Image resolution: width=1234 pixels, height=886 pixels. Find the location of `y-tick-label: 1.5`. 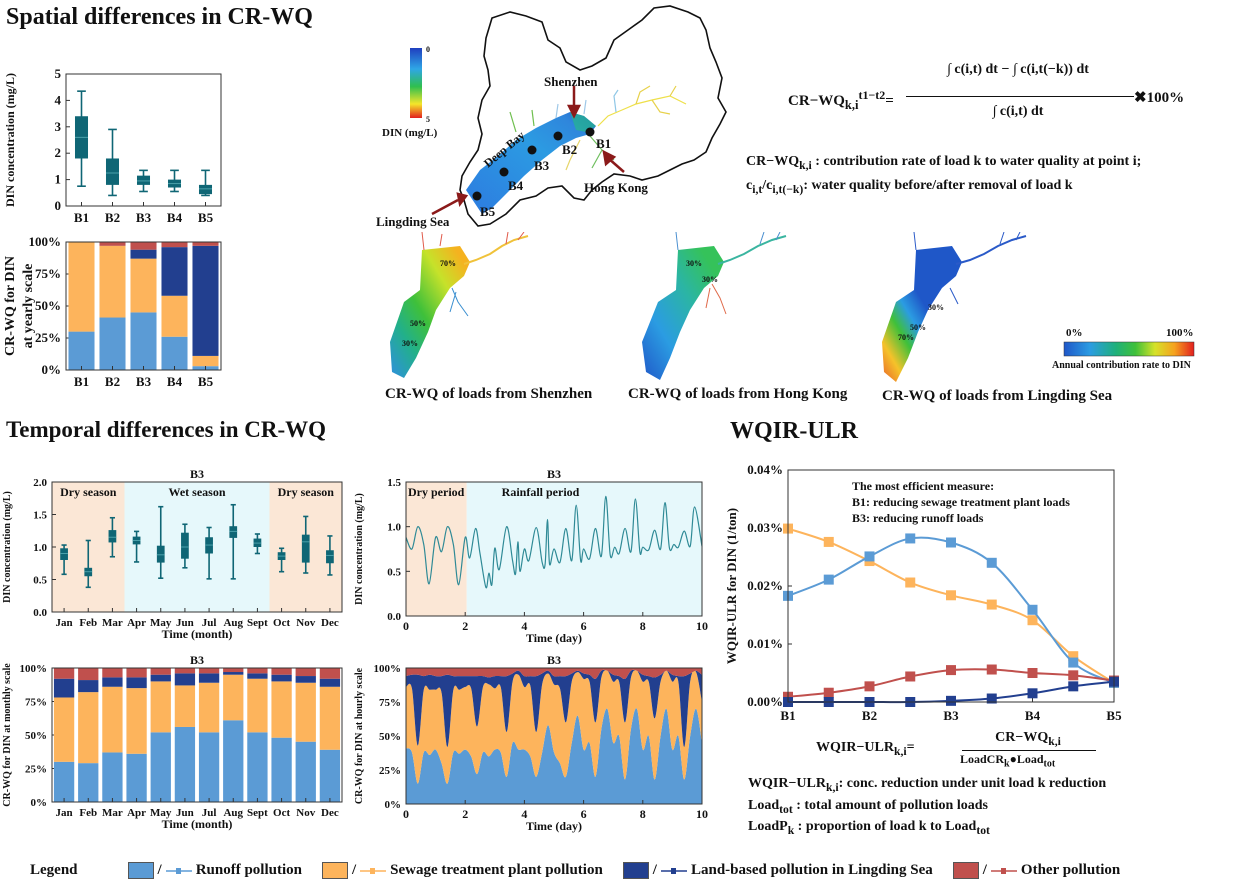

y-tick-label: 1.5 is located at coordinates (394, 483).